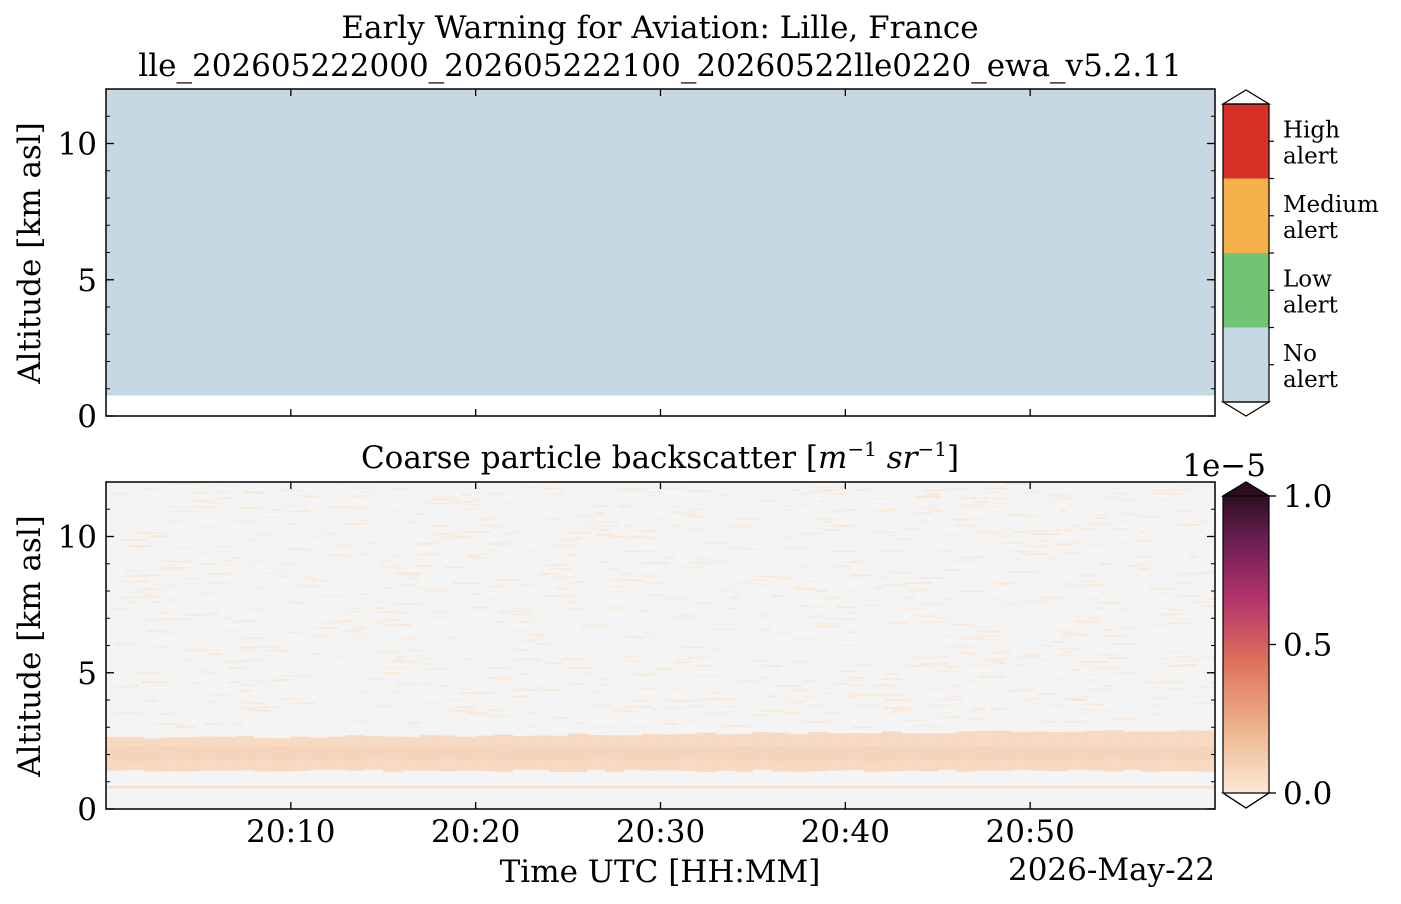 The height and width of the screenshot is (904, 1401). I want to click on backscatter-title: Coarse particle backscatter [m−1 sr−1], so click(660, 456).